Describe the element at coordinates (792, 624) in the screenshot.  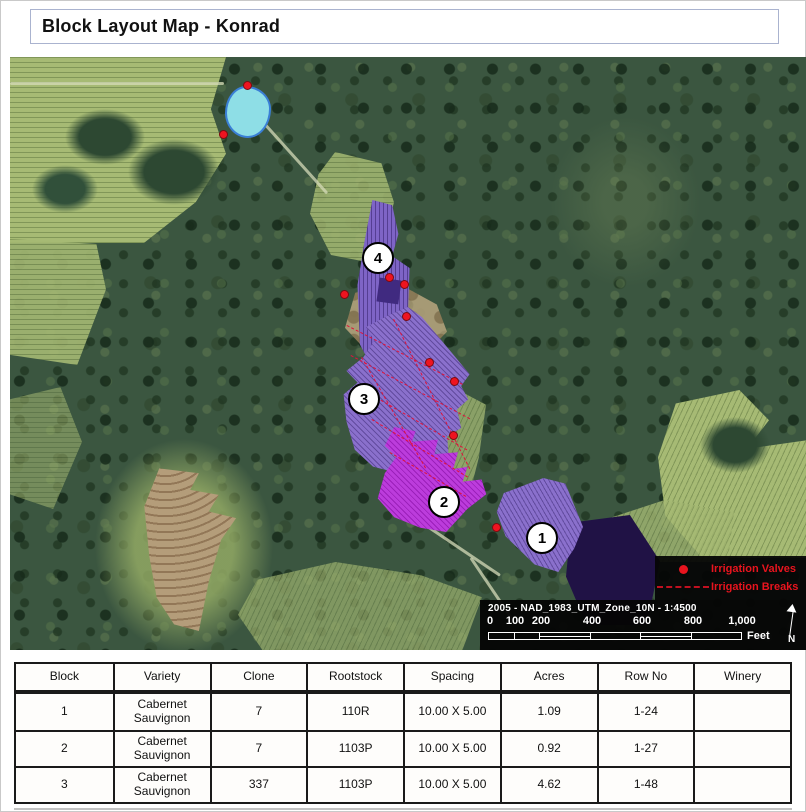
I see `north-arrow-icon: N` at that location.